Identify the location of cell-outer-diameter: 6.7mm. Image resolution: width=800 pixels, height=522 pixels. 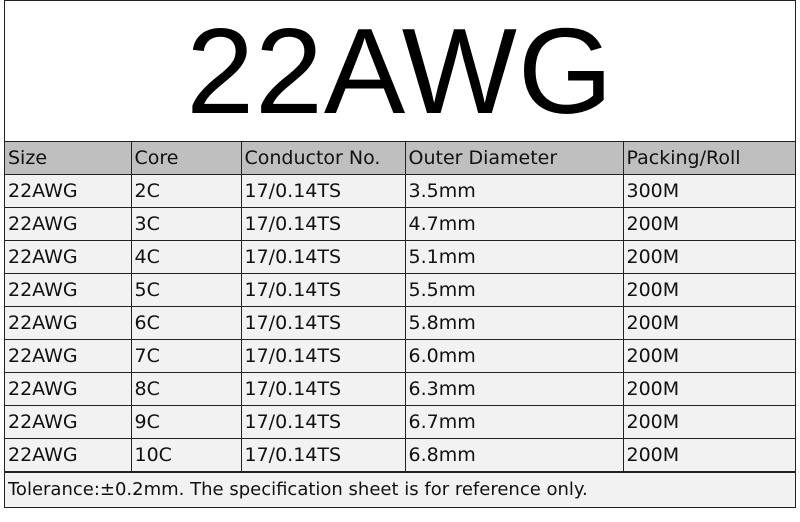
(514, 422).